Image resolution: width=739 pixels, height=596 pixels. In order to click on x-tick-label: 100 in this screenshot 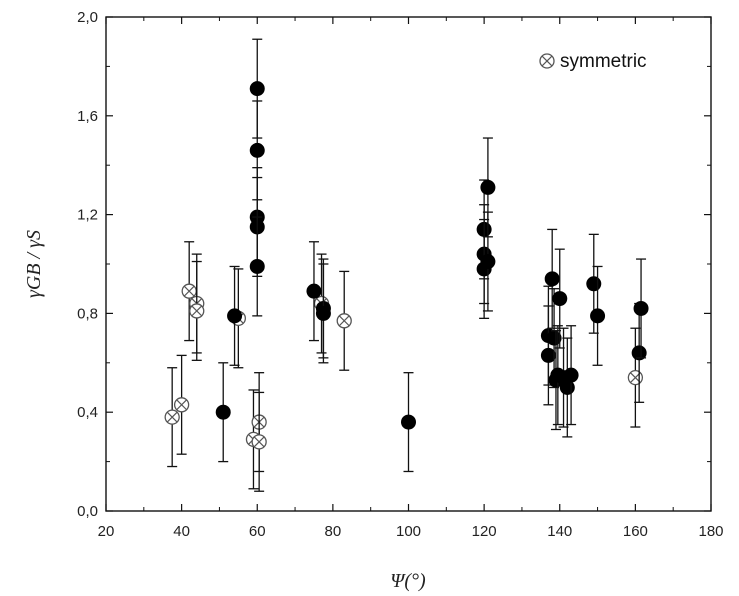, I will do `click(408, 531)`.